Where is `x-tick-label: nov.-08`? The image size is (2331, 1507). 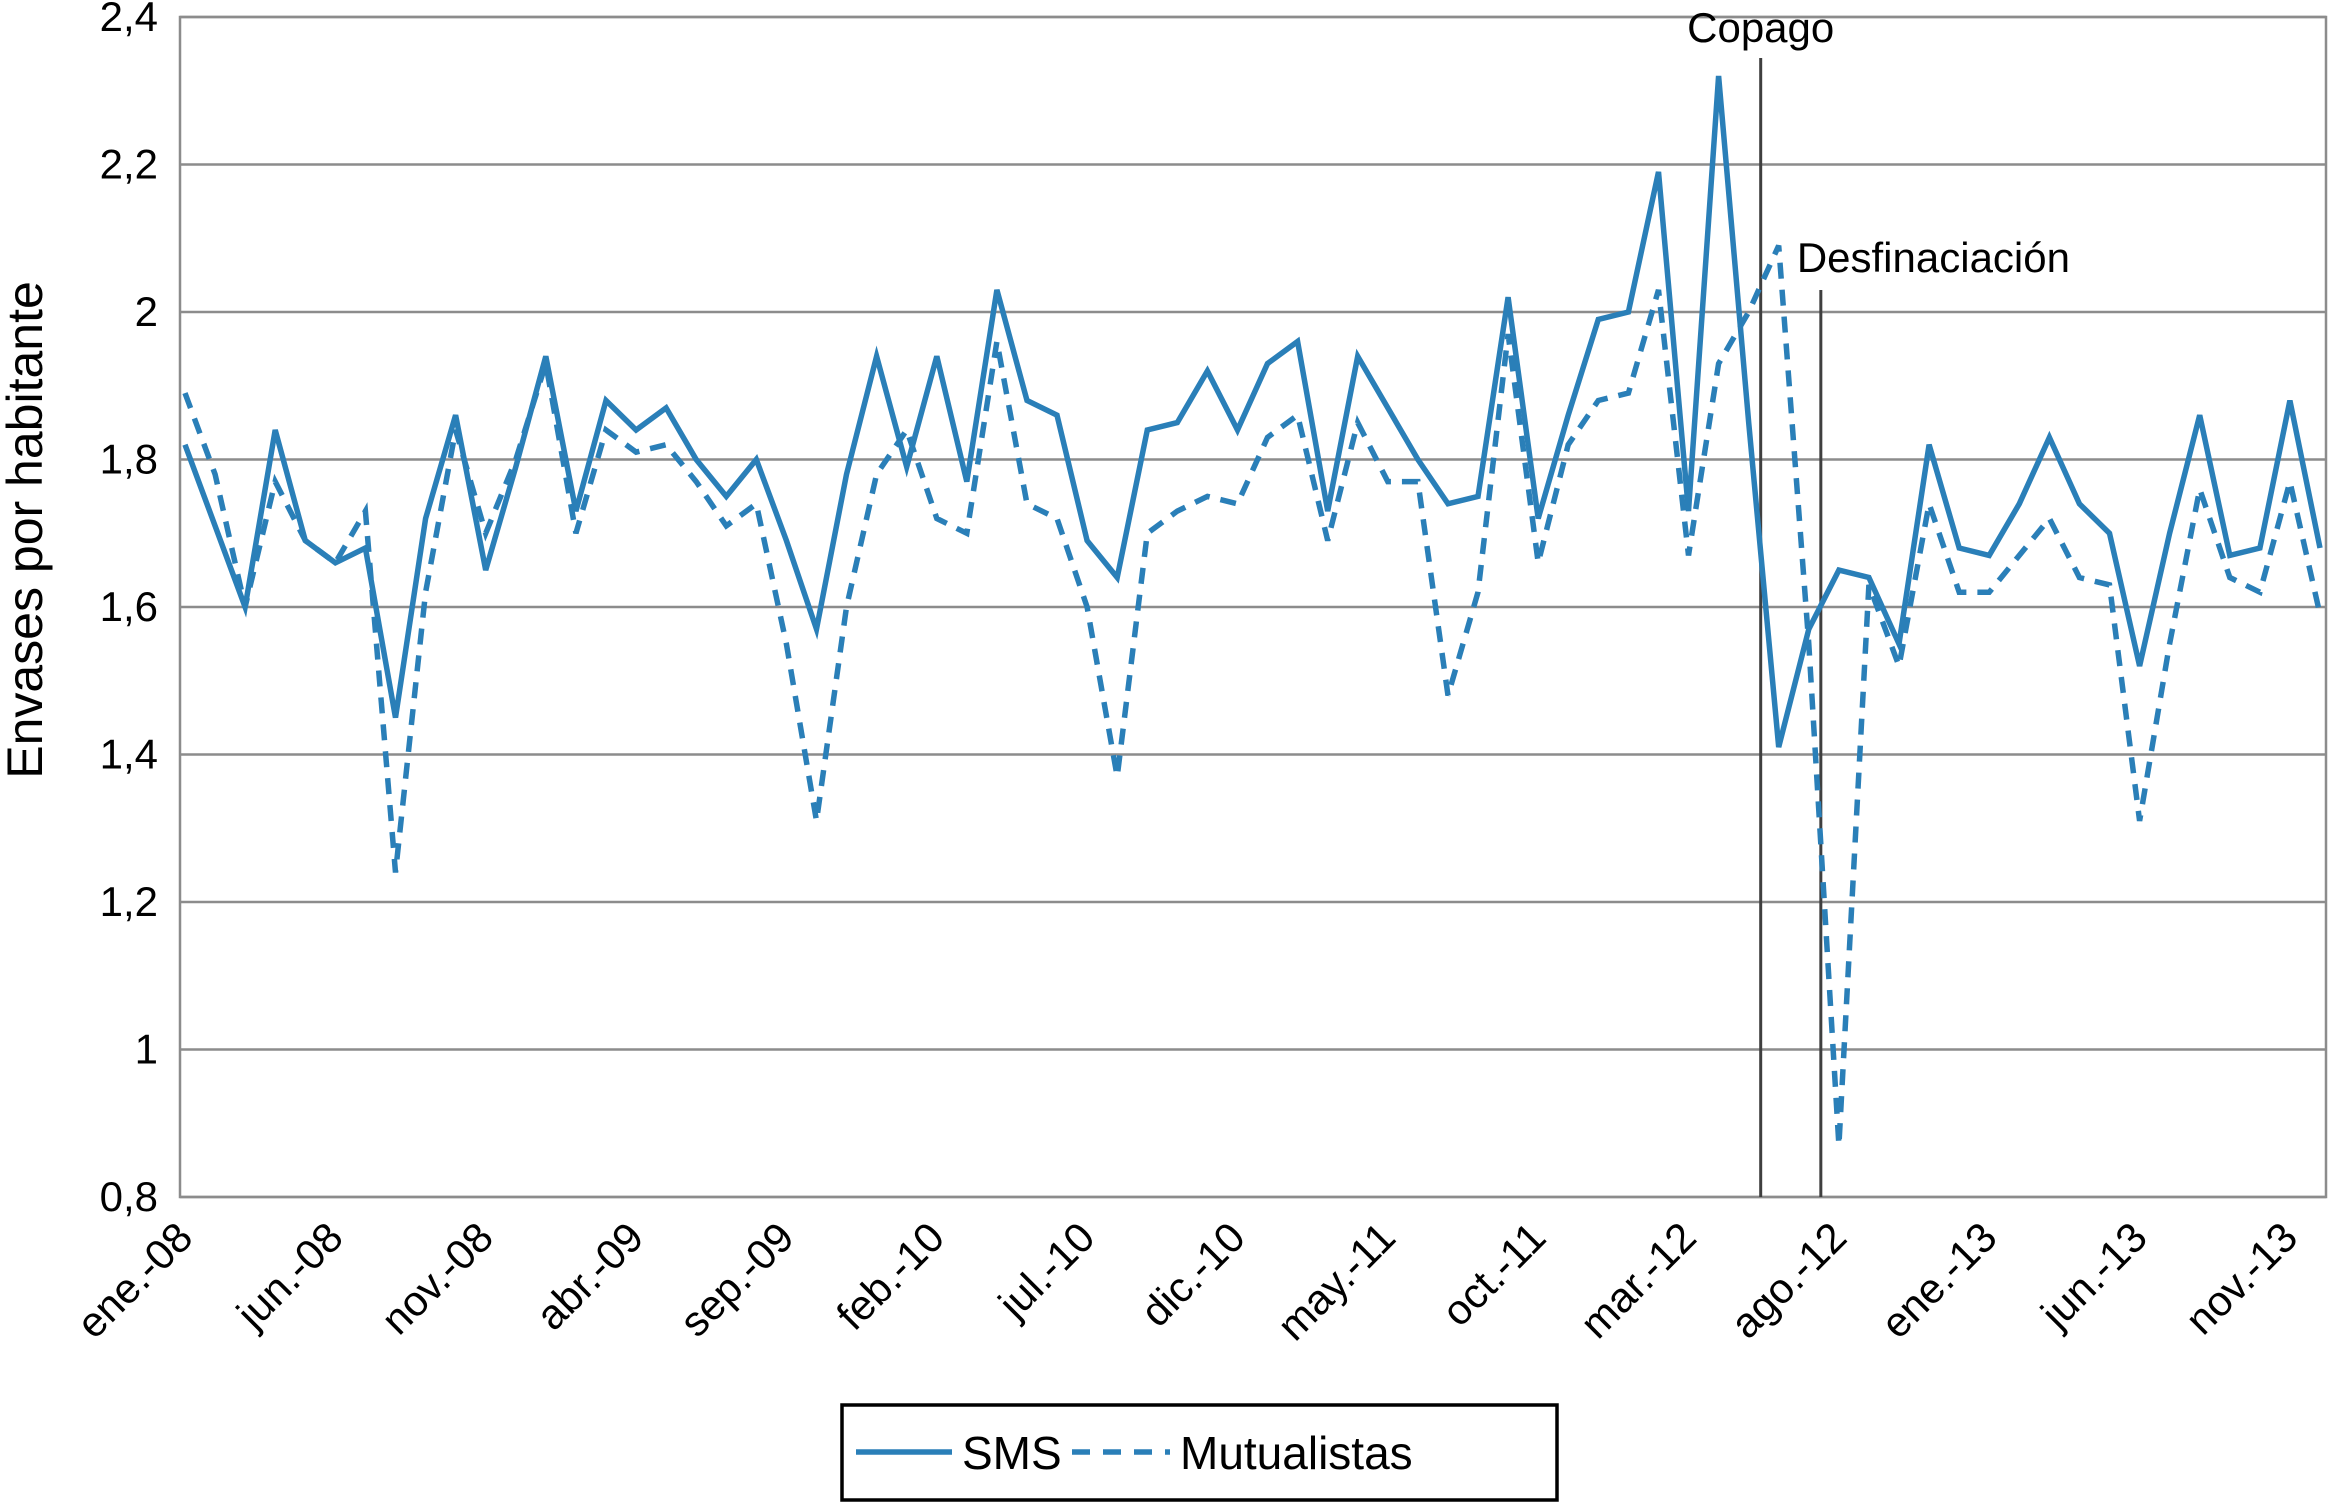
x-tick-label: nov.-08 is located at coordinates (437, 1278).